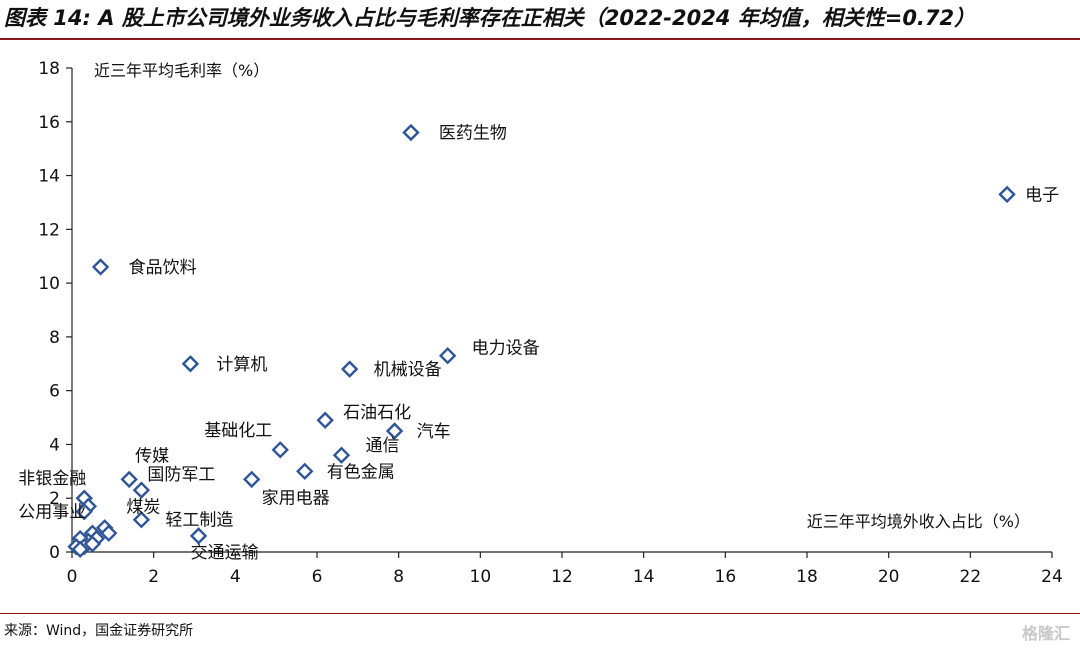  I want to click on y-tick-label: 4, so click(54, 445).